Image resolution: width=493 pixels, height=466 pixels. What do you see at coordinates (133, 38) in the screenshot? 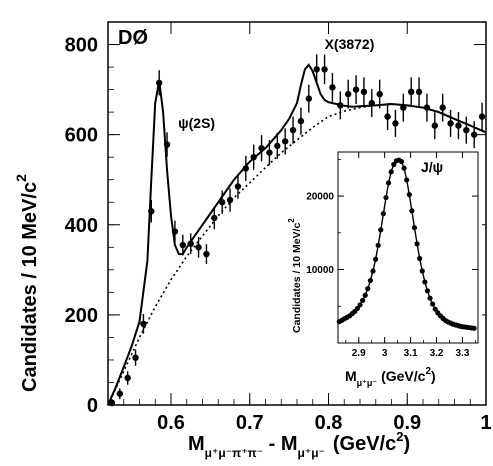
I see `experiment-label: DØ` at bounding box center [133, 38].